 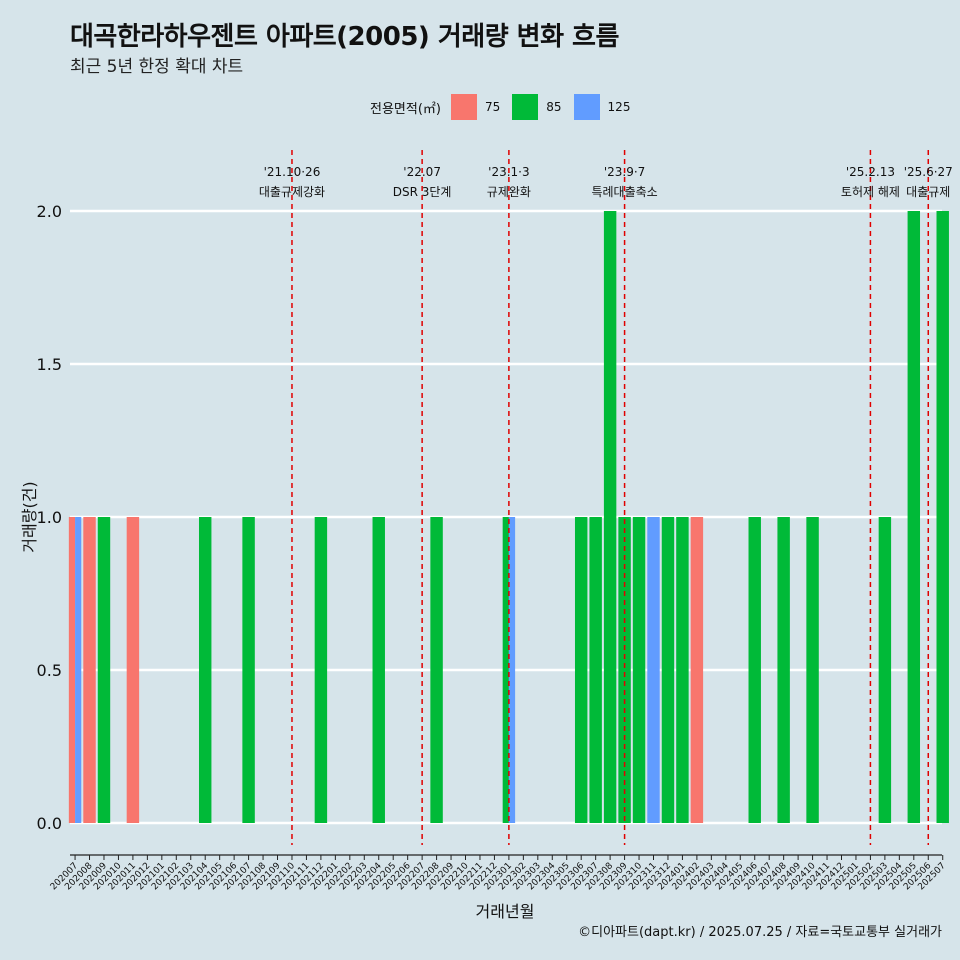 What do you see at coordinates (602, 107) in the screenshot?
I see `legend-item-125: 125` at bounding box center [602, 107].